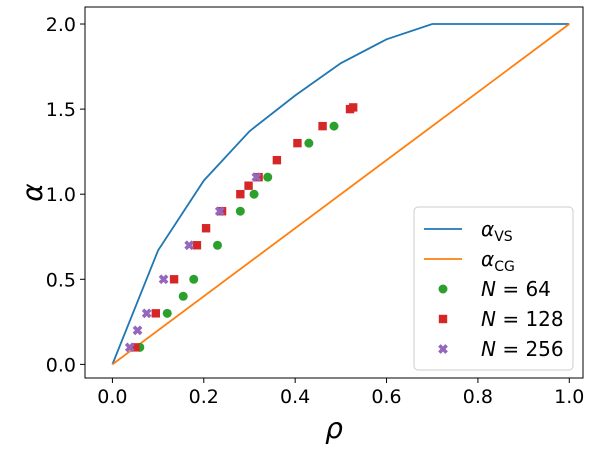  What do you see at coordinates (204, 397) in the screenshot?
I see `x-tick-label: 0.2` at bounding box center [204, 397].